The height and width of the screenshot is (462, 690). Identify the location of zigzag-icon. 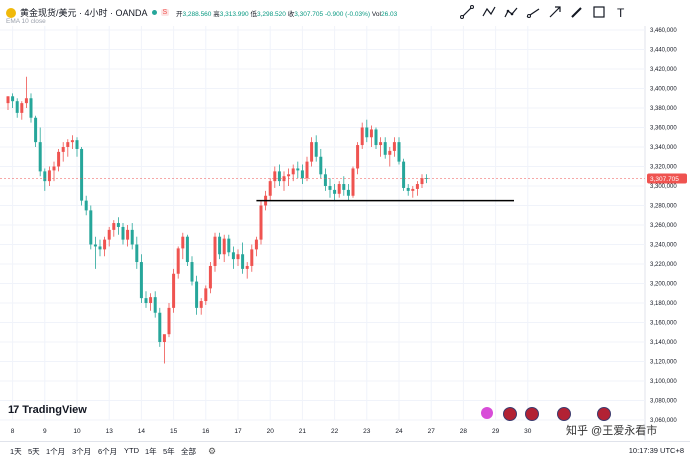
(489, 12).